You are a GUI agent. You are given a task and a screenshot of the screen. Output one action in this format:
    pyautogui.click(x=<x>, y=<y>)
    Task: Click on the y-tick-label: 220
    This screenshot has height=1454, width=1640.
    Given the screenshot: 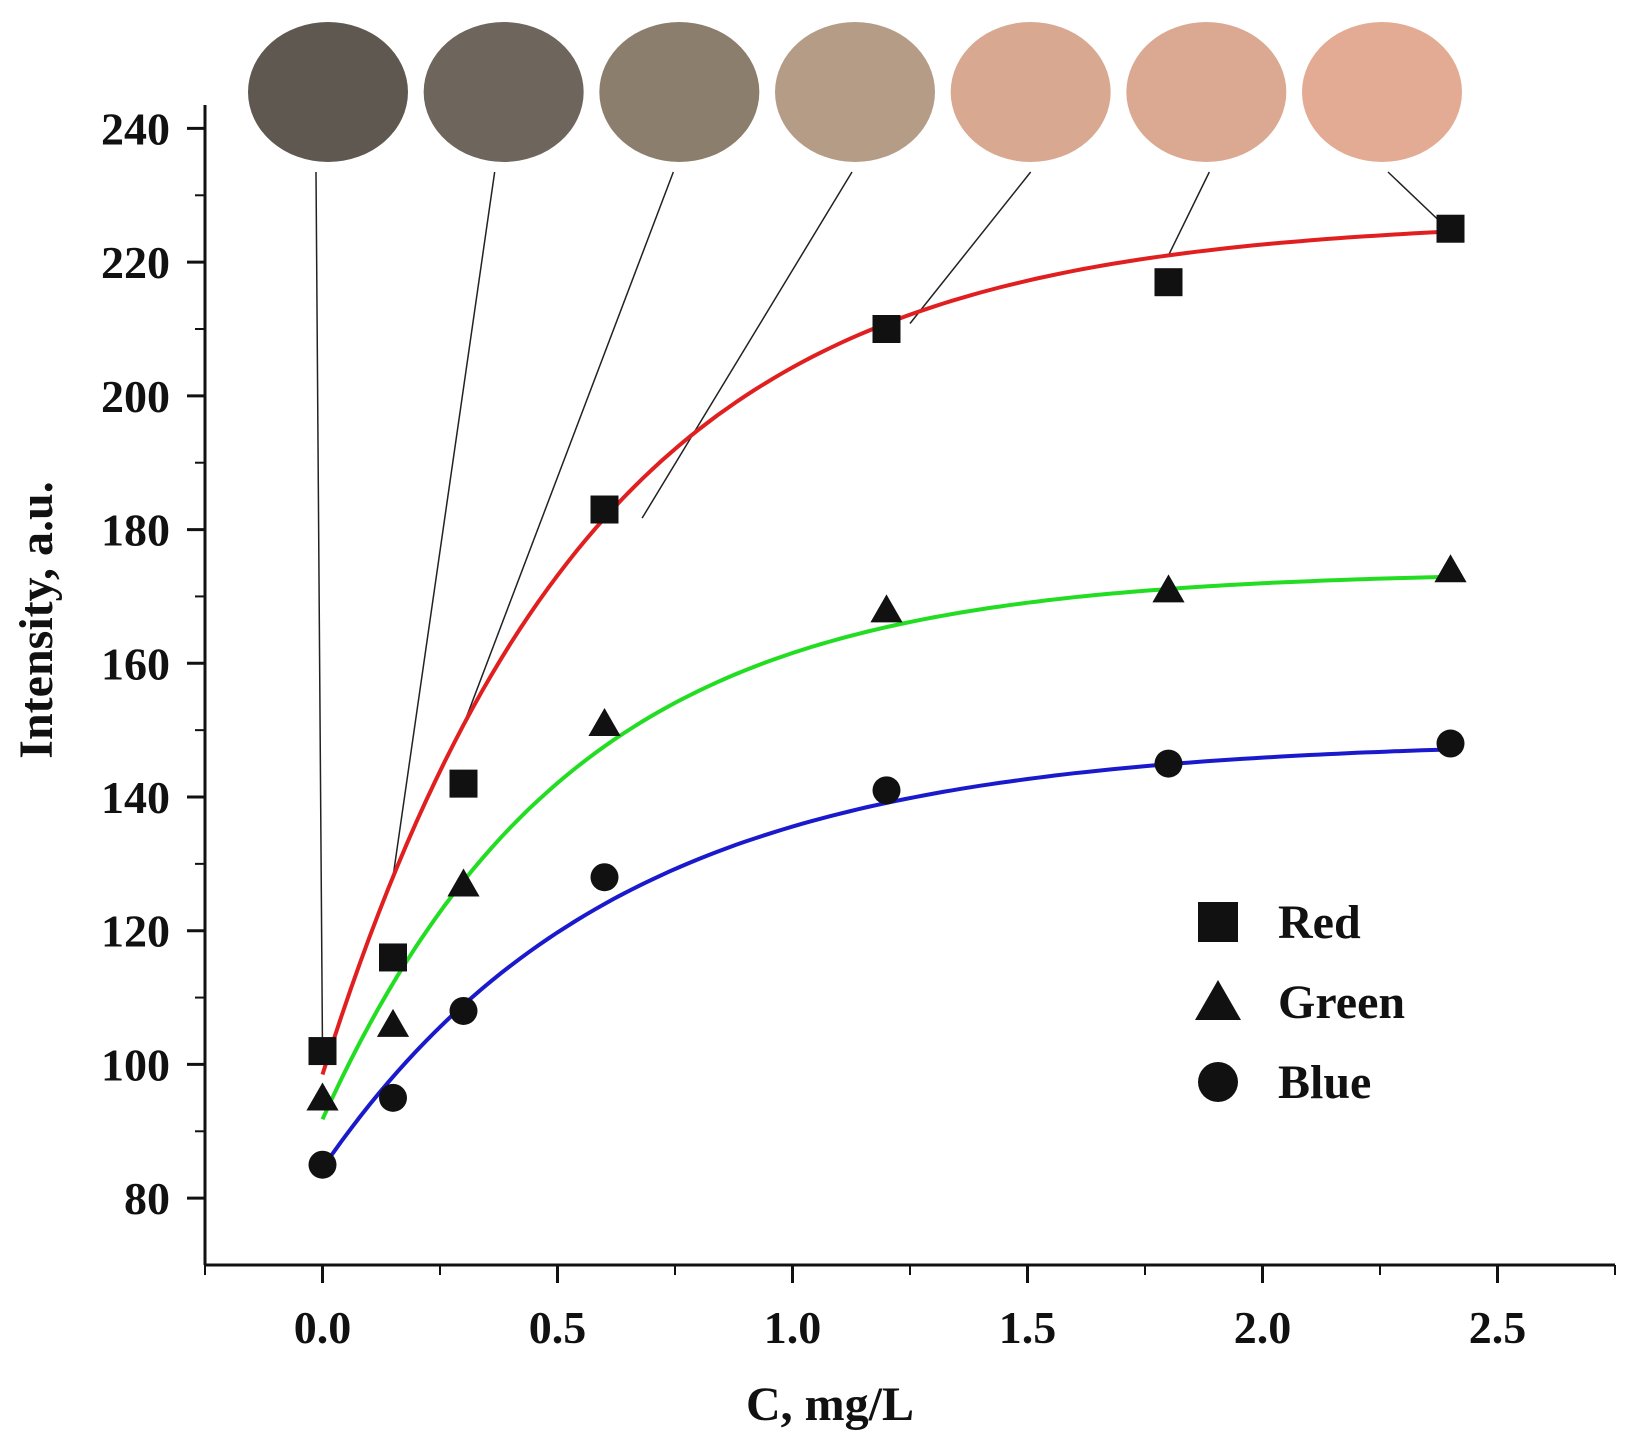 What is the action you would take?
    pyautogui.click(x=135, y=262)
    